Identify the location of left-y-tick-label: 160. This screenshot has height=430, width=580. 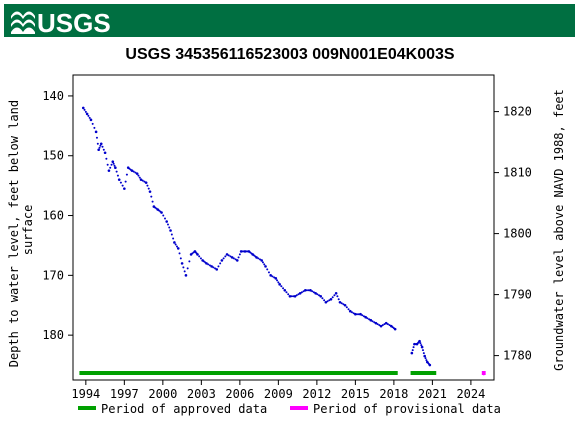
(53, 216).